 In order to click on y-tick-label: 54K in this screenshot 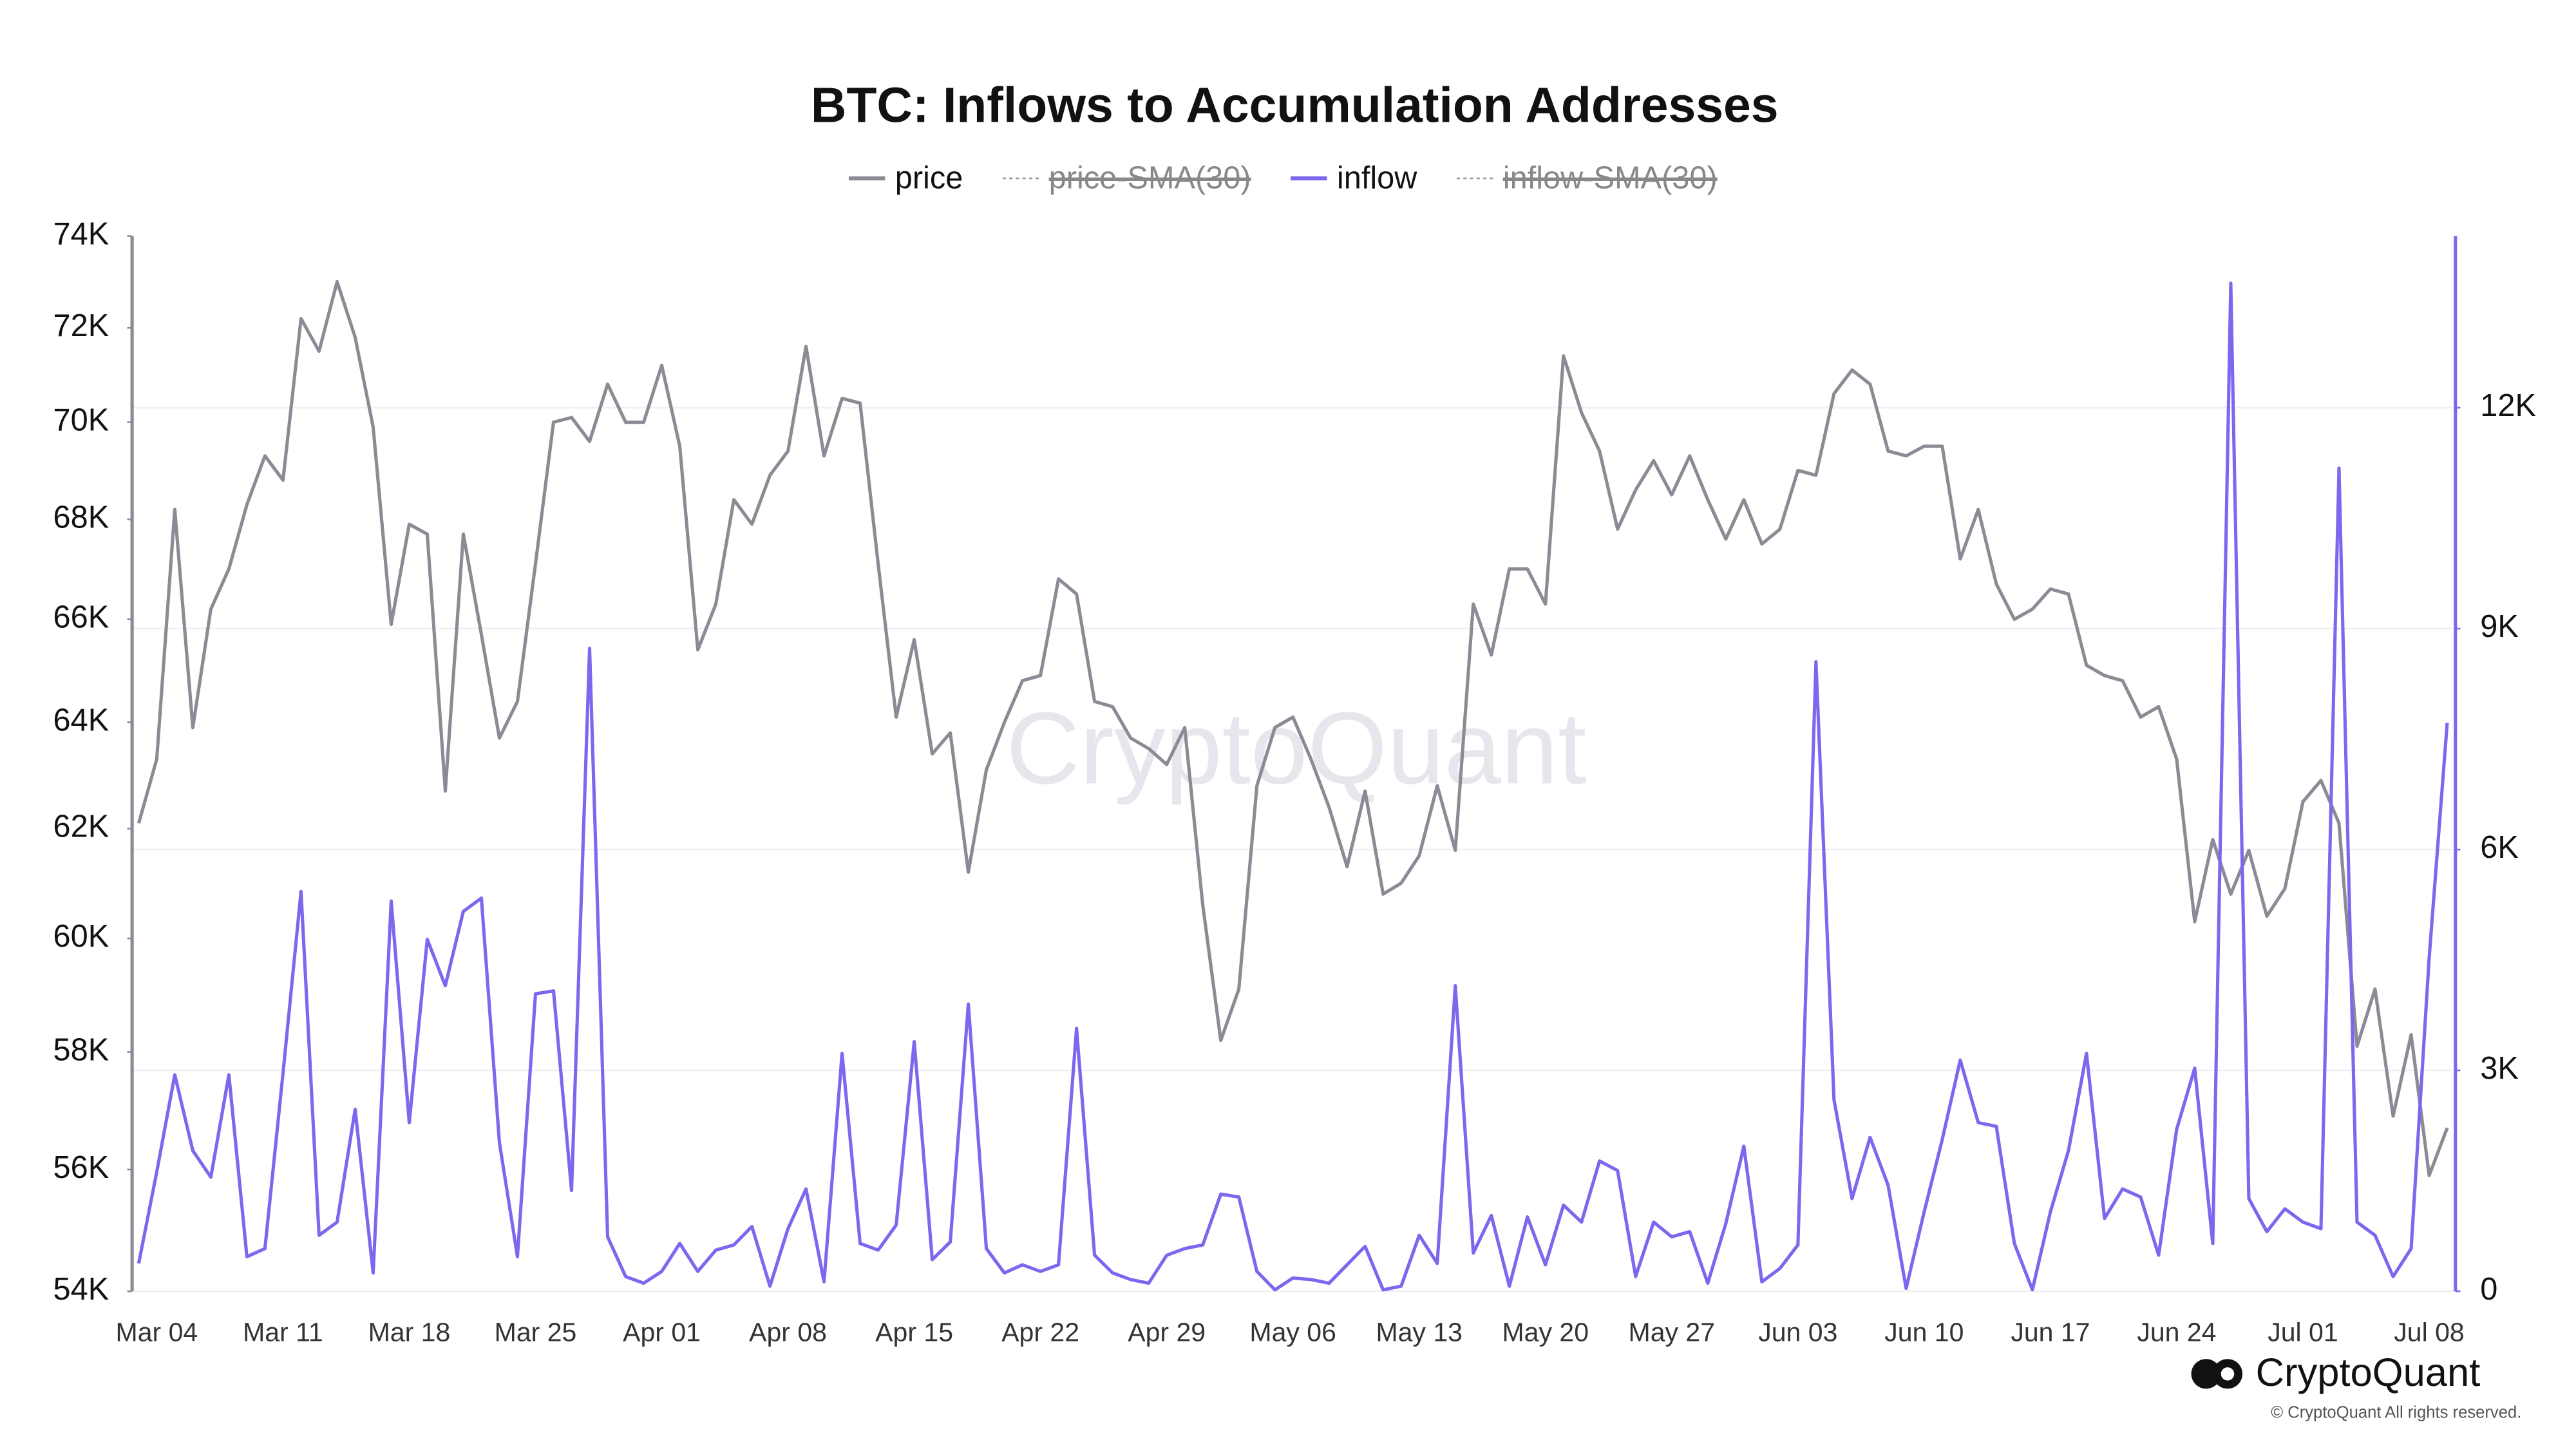, I will do `click(81, 1289)`.